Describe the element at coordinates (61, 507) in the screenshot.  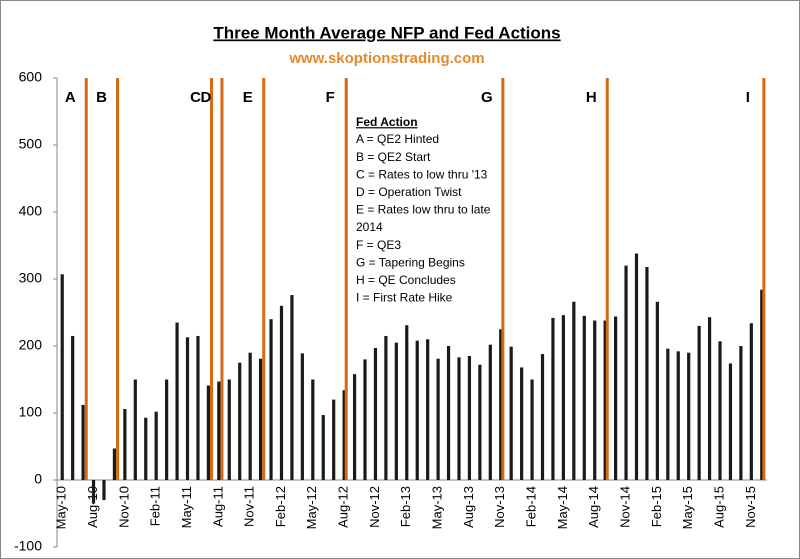
I see `x-tick-label: May-10` at that location.